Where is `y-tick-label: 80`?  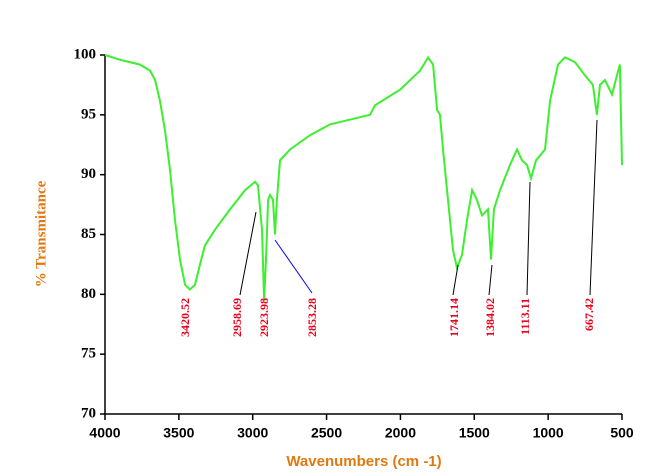 y-tick-label: 80 is located at coordinates (88, 294).